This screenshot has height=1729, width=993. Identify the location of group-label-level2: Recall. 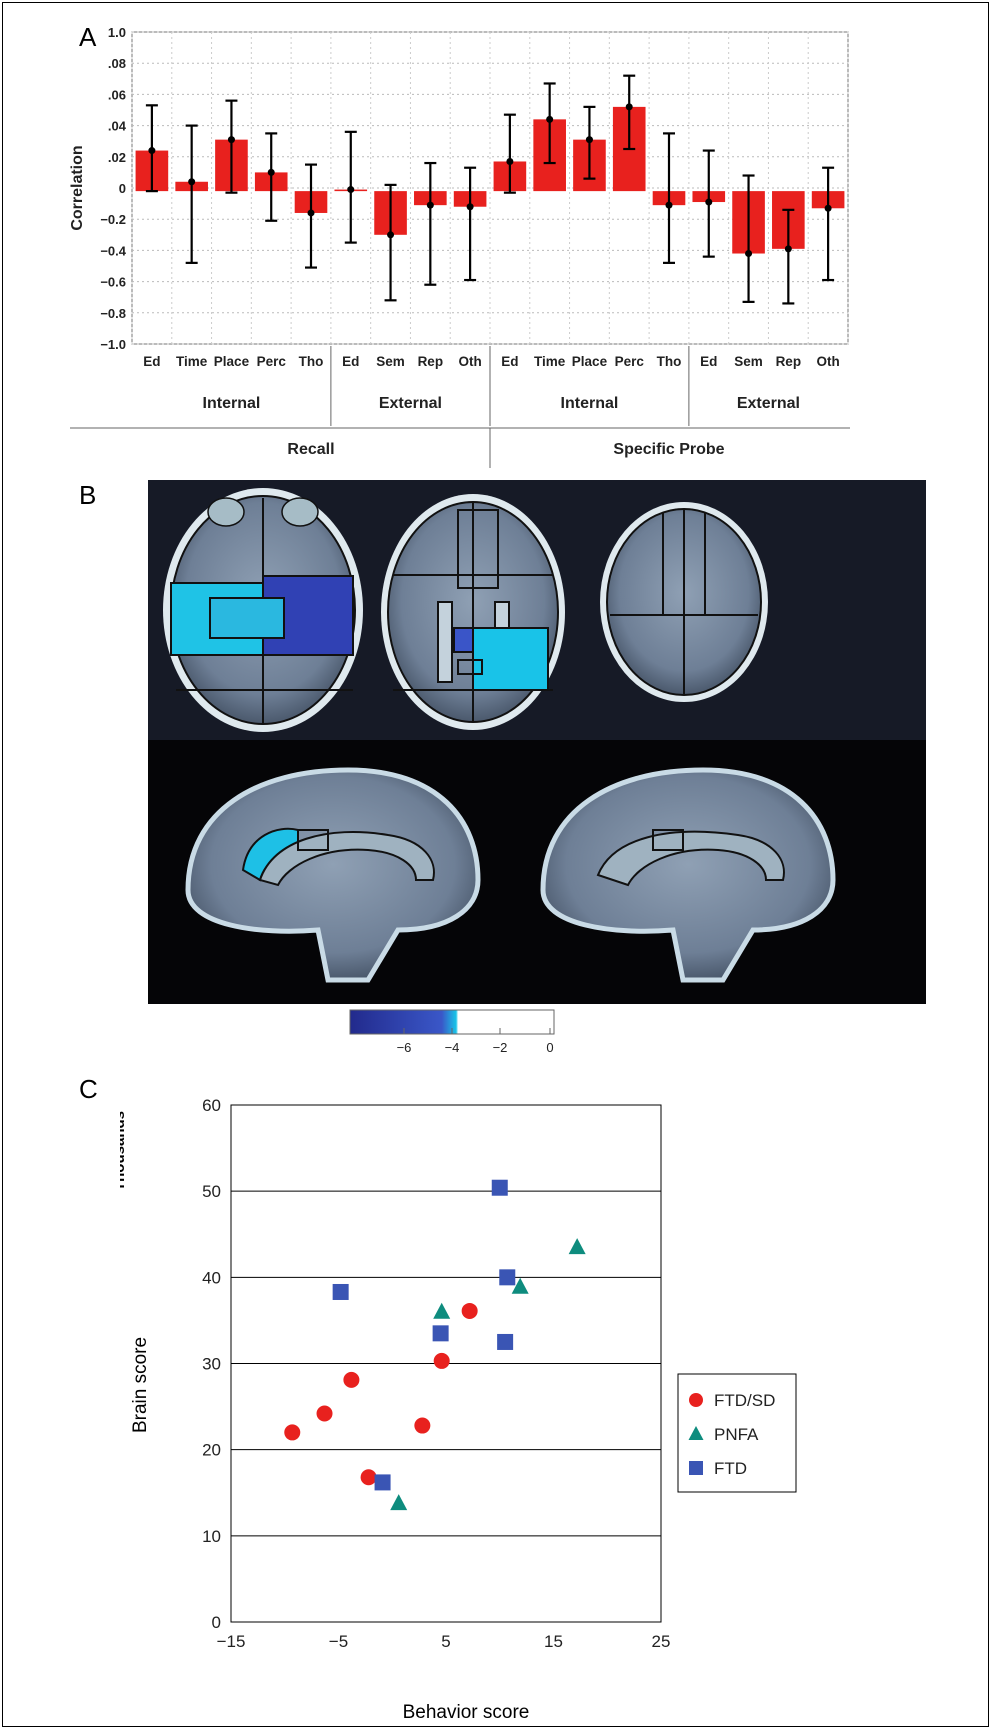
(310, 449).